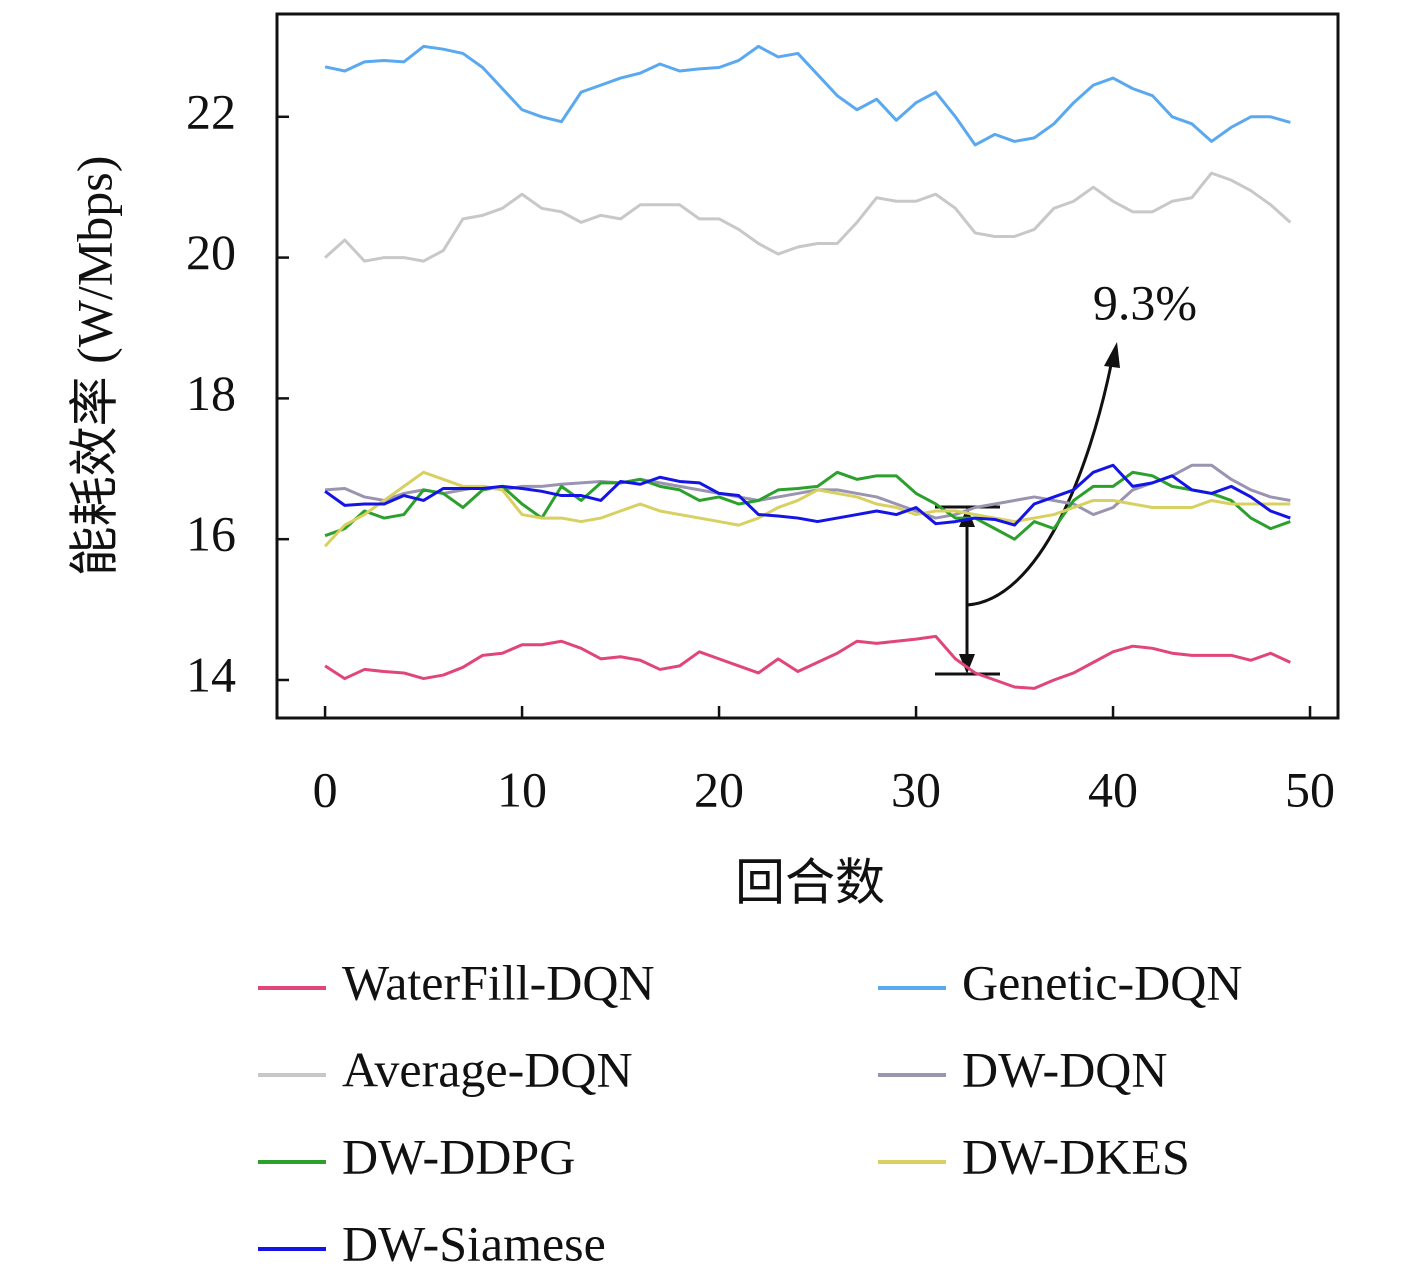 This screenshot has height=1283, width=1417. I want to click on x-tick-label: 30, so click(916, 789).